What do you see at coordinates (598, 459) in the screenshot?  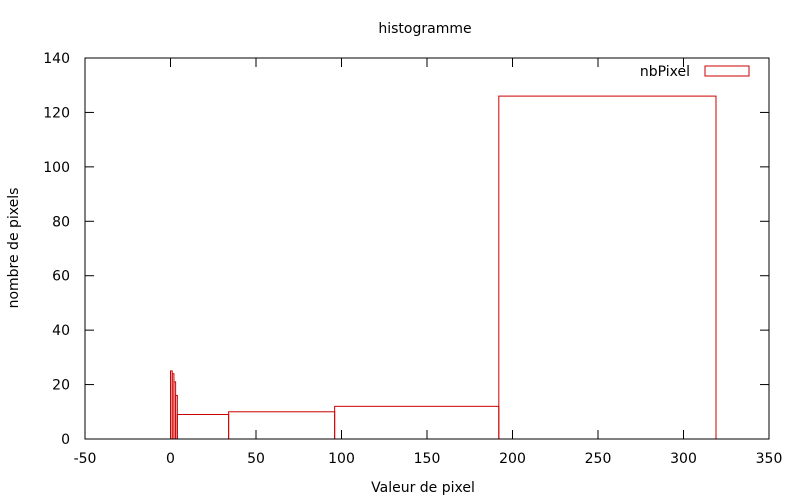 I see `x-tick-label: 250` at bounding box center [598, 459].